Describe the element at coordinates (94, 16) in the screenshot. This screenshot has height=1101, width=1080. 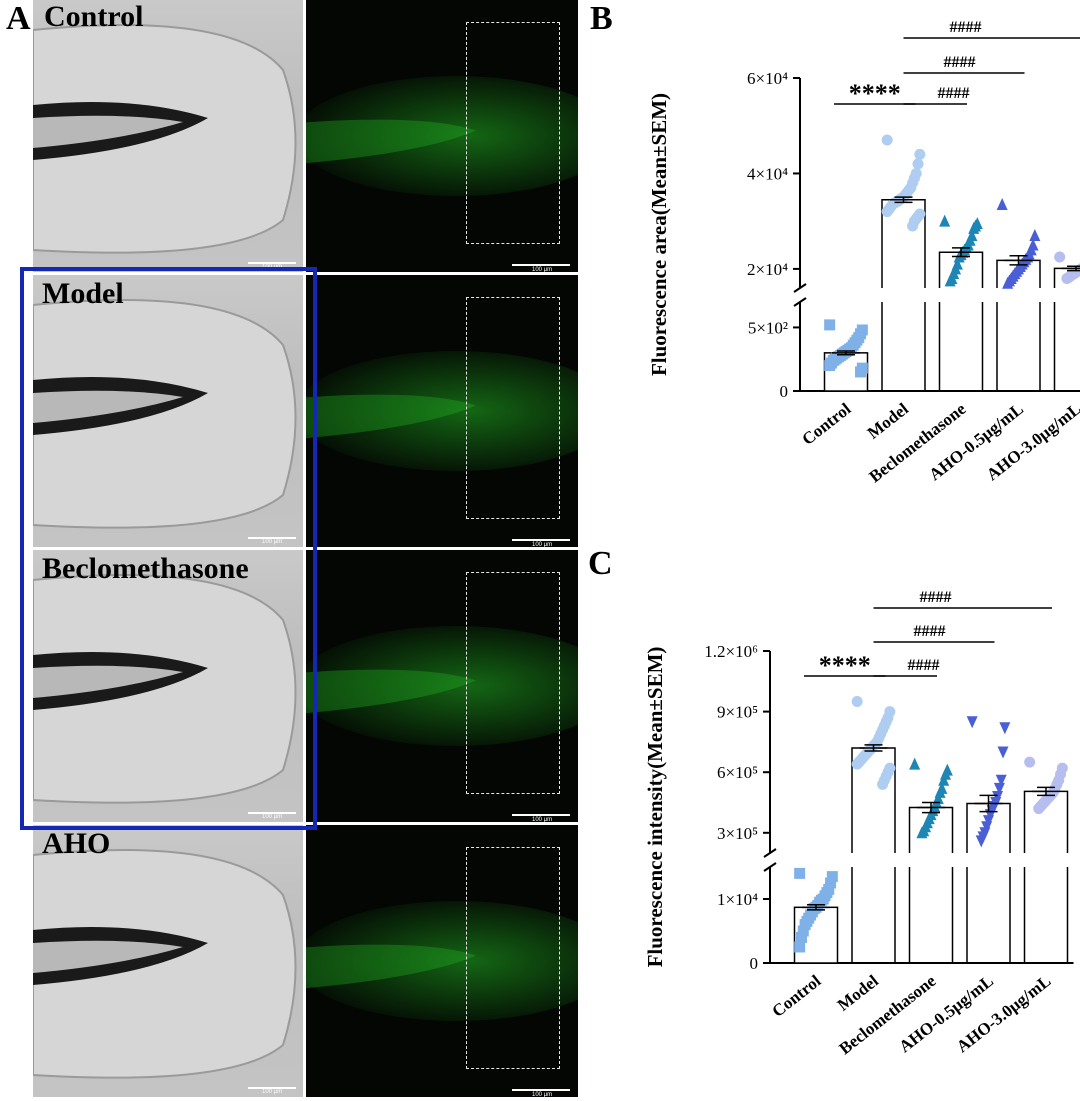
I see `group-label-0: Control` at that location.